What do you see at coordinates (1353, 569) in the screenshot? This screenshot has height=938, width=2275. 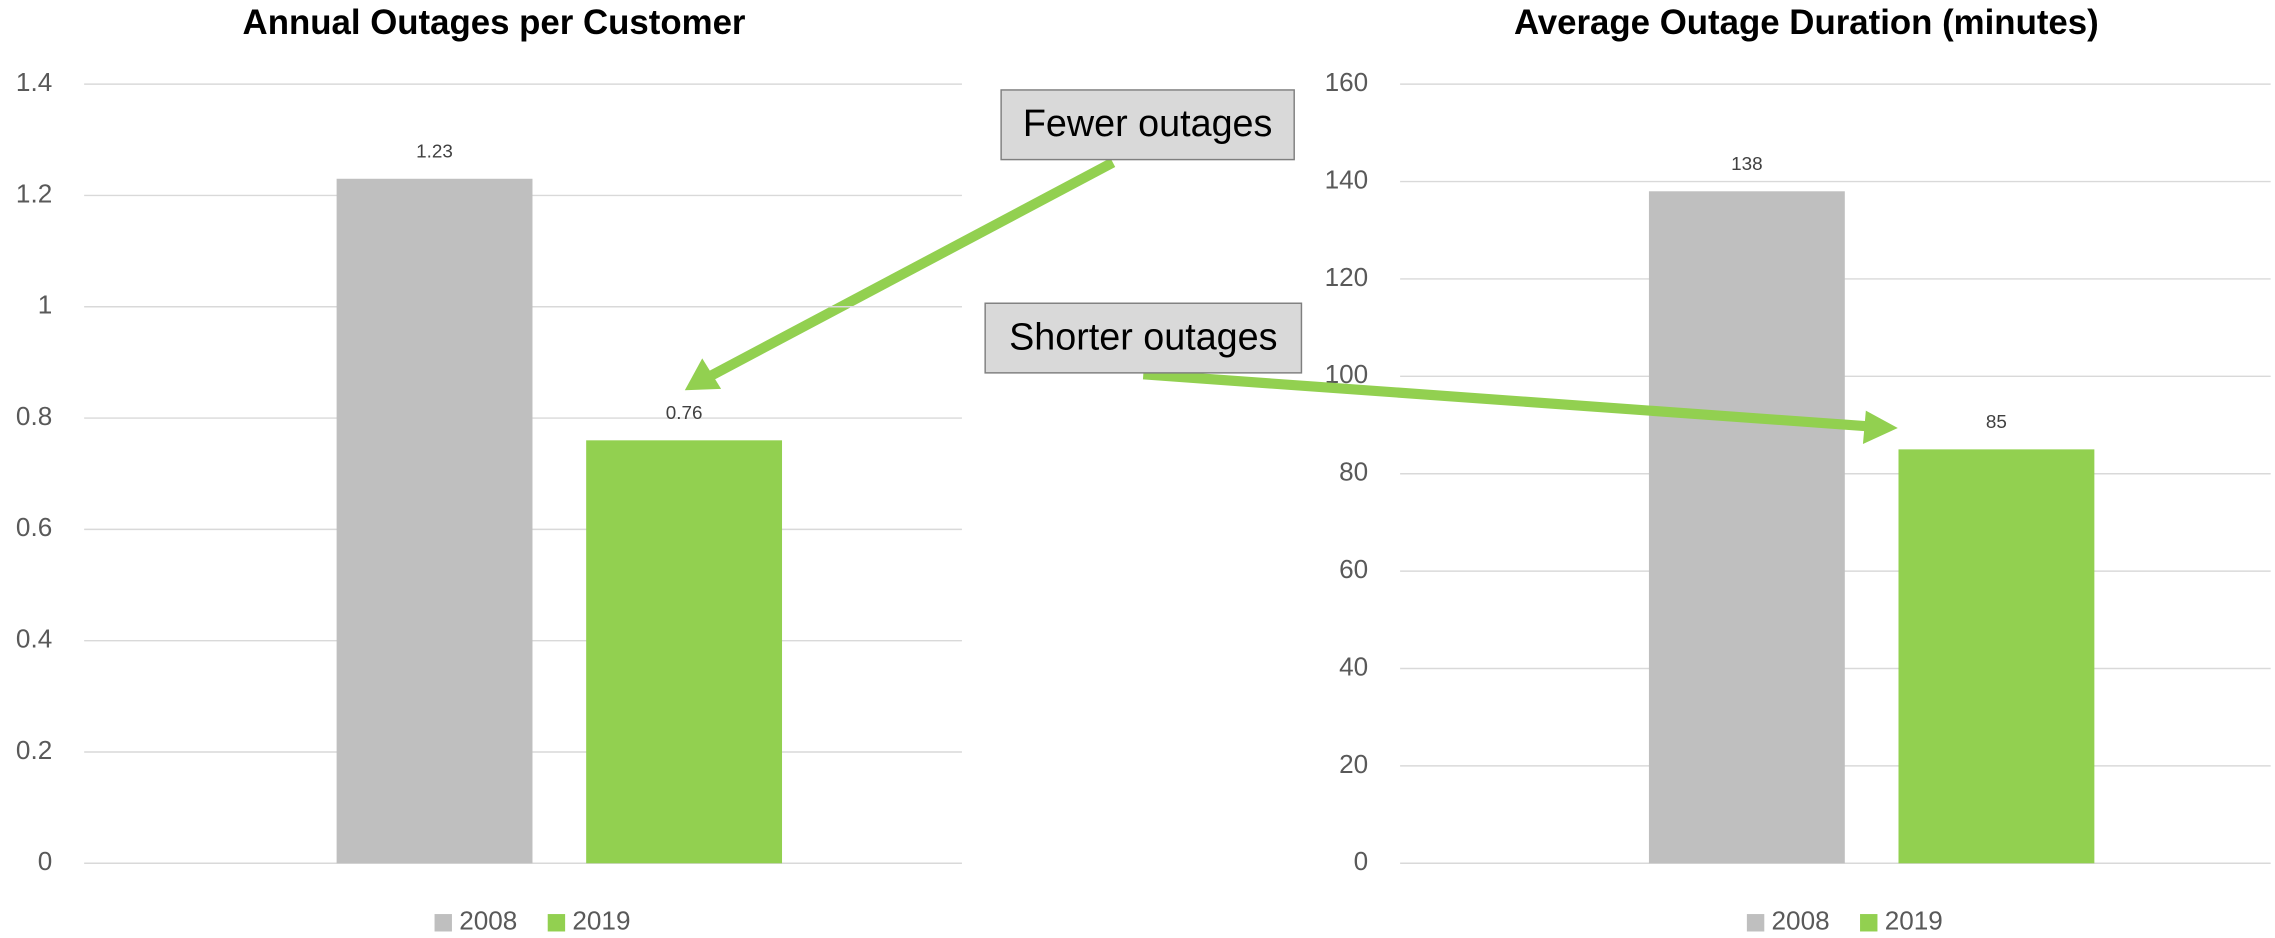 I see `y-tick-label: 60` at bounding box center [1353, 569].